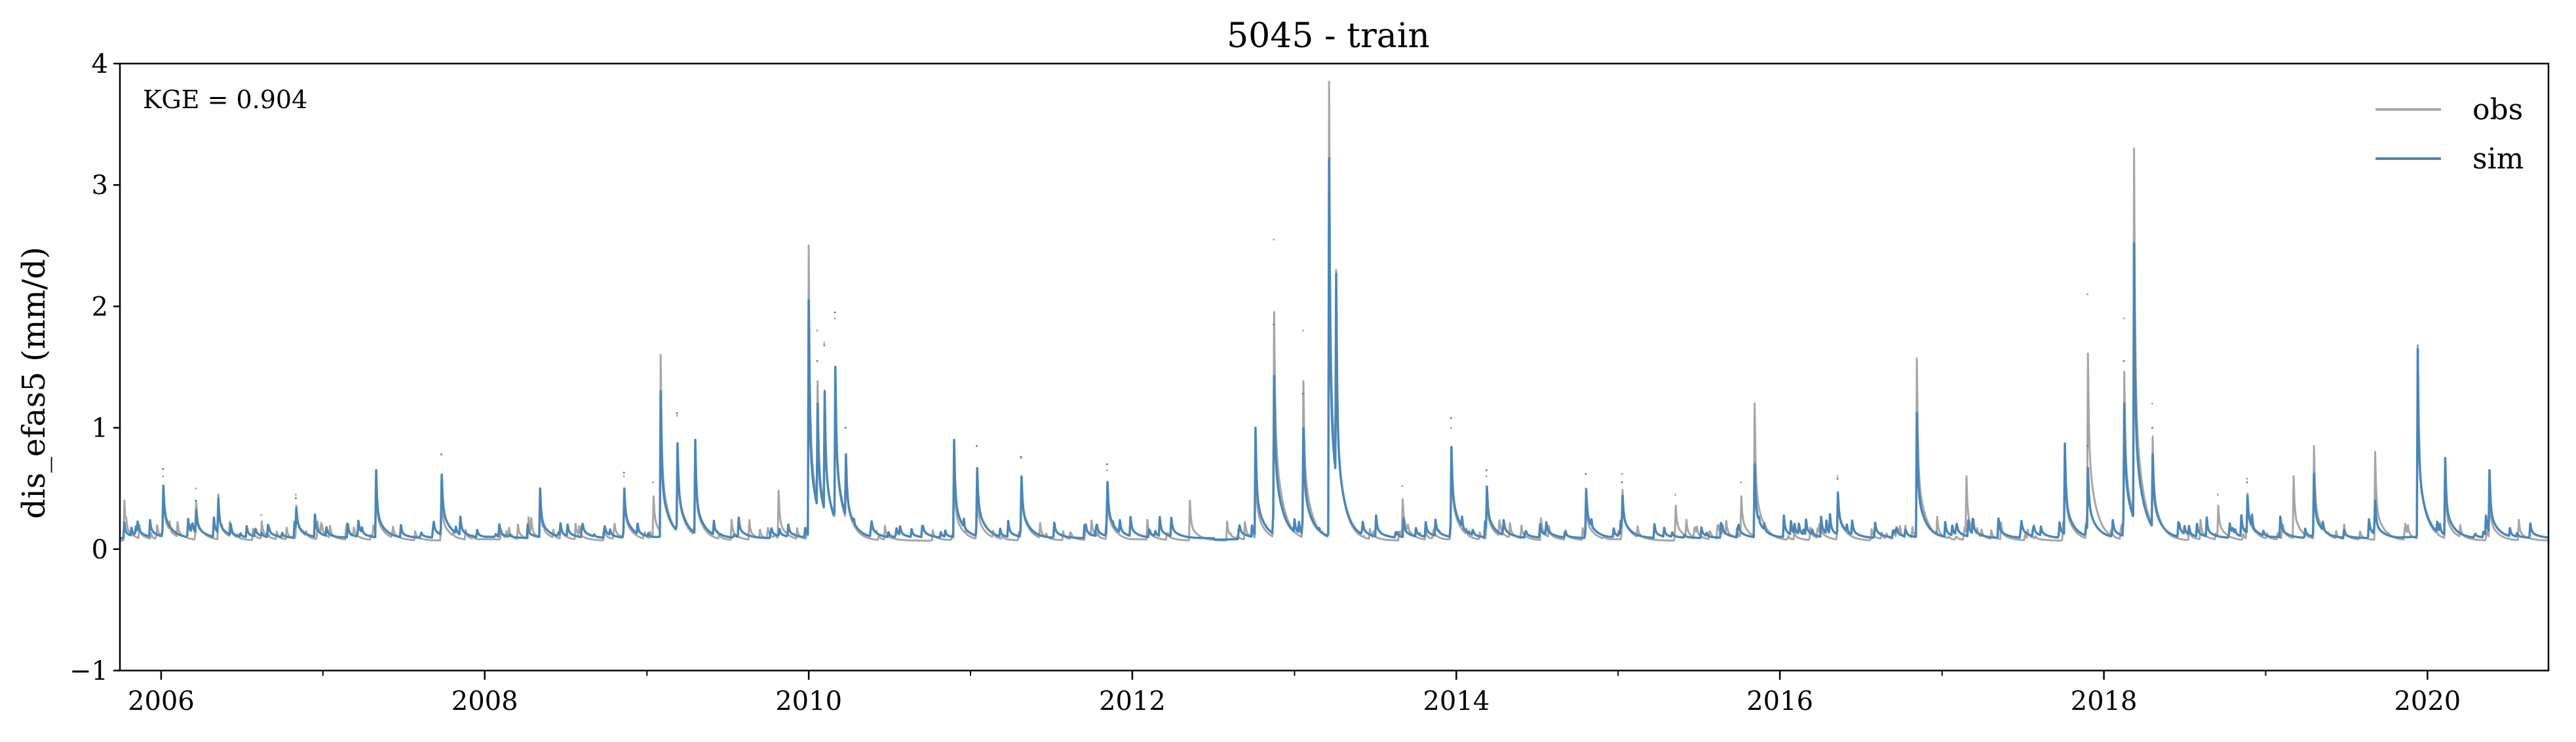  What do you see at coordinates (2104, 701) in the screenshot?
I see `x-tick-label: 2018` at bounding box center [2104, 701].